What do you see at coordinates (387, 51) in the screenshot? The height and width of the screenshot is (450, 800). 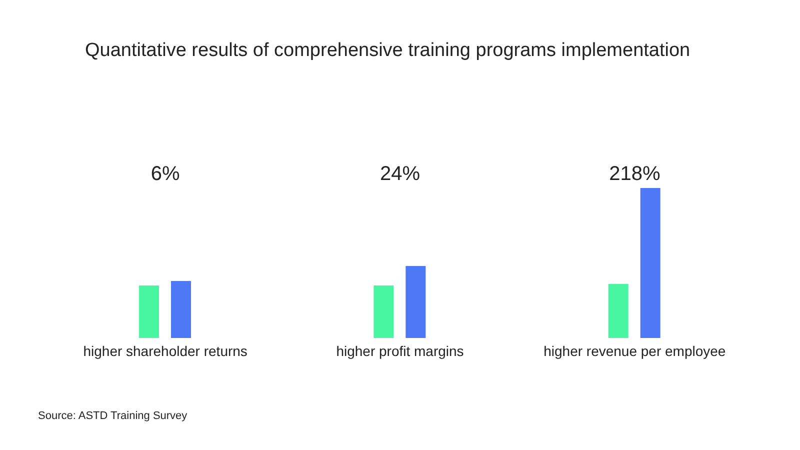 I see `chart-title: Quantitative results of comprehensive training programs implementation` at bounding box center [387, 51].